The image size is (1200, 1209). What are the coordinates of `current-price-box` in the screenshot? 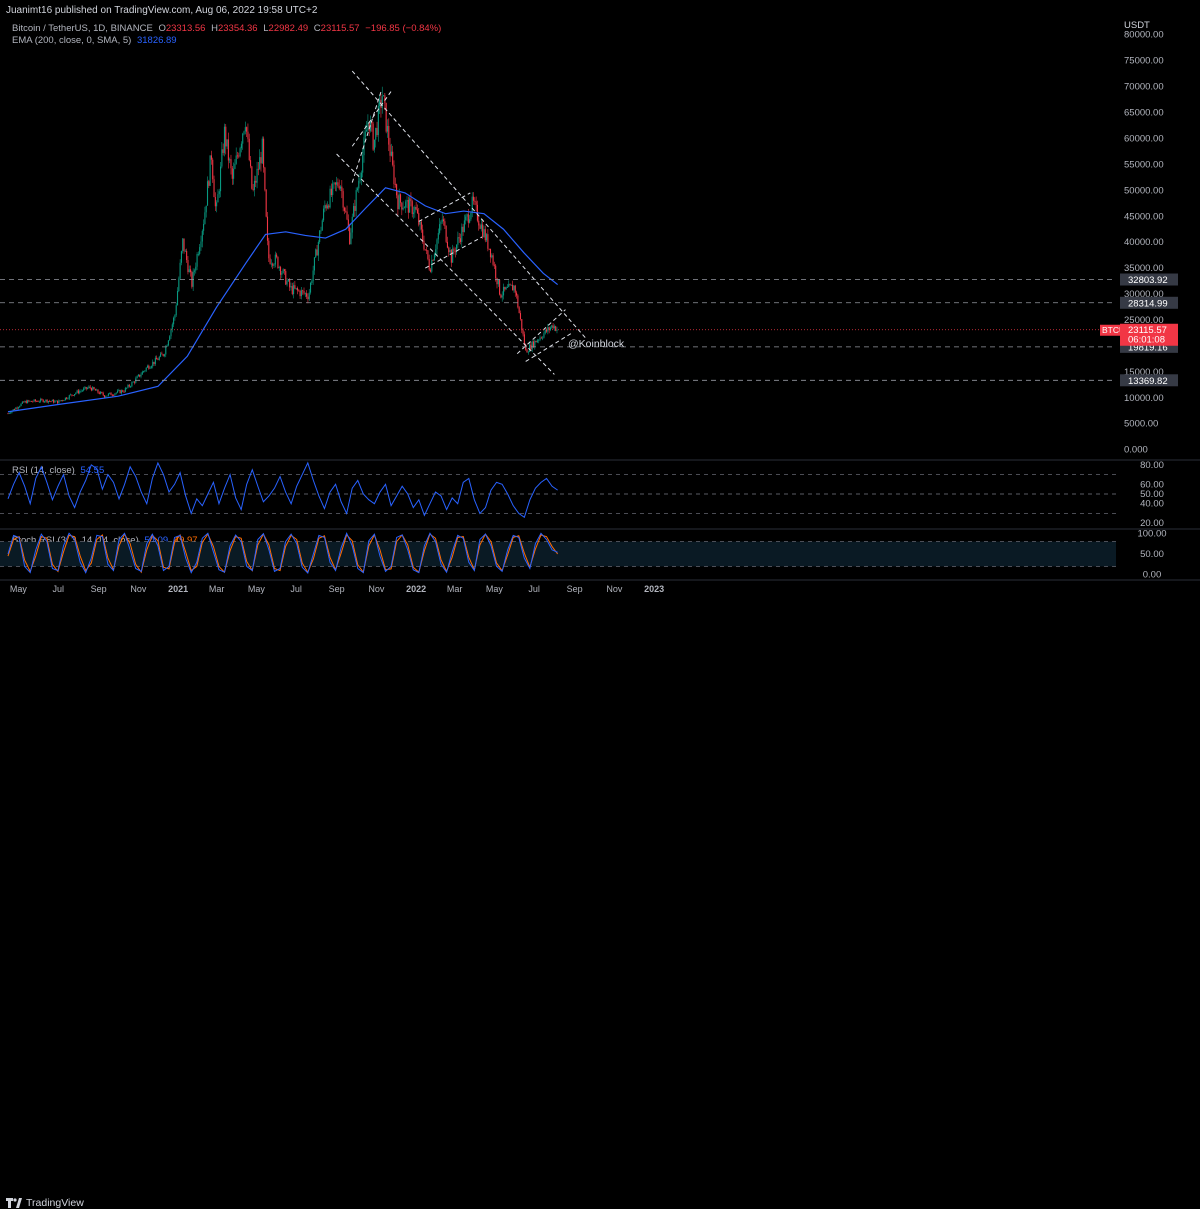 It's located at (1149, 334).